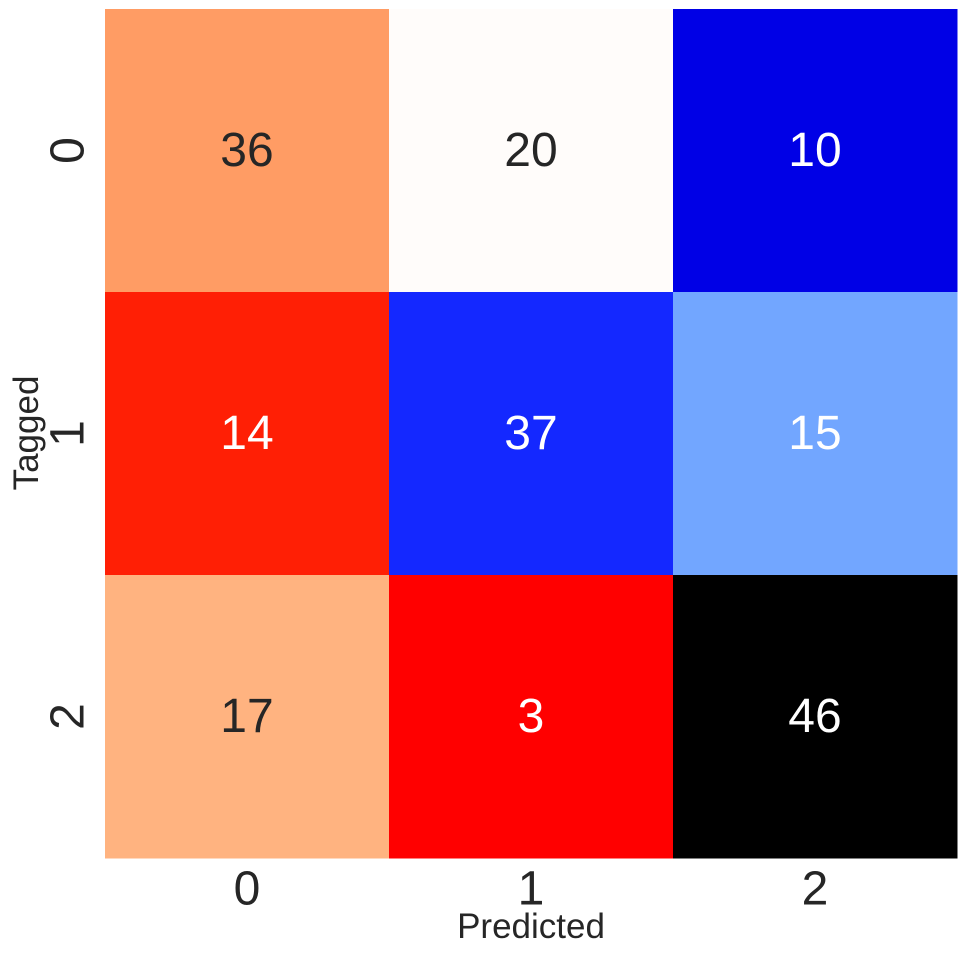  What do you see at coordinates (531, 926) in the screenshot?
I see `x-axis-label: Predicted` at bounding box center [531, 926].